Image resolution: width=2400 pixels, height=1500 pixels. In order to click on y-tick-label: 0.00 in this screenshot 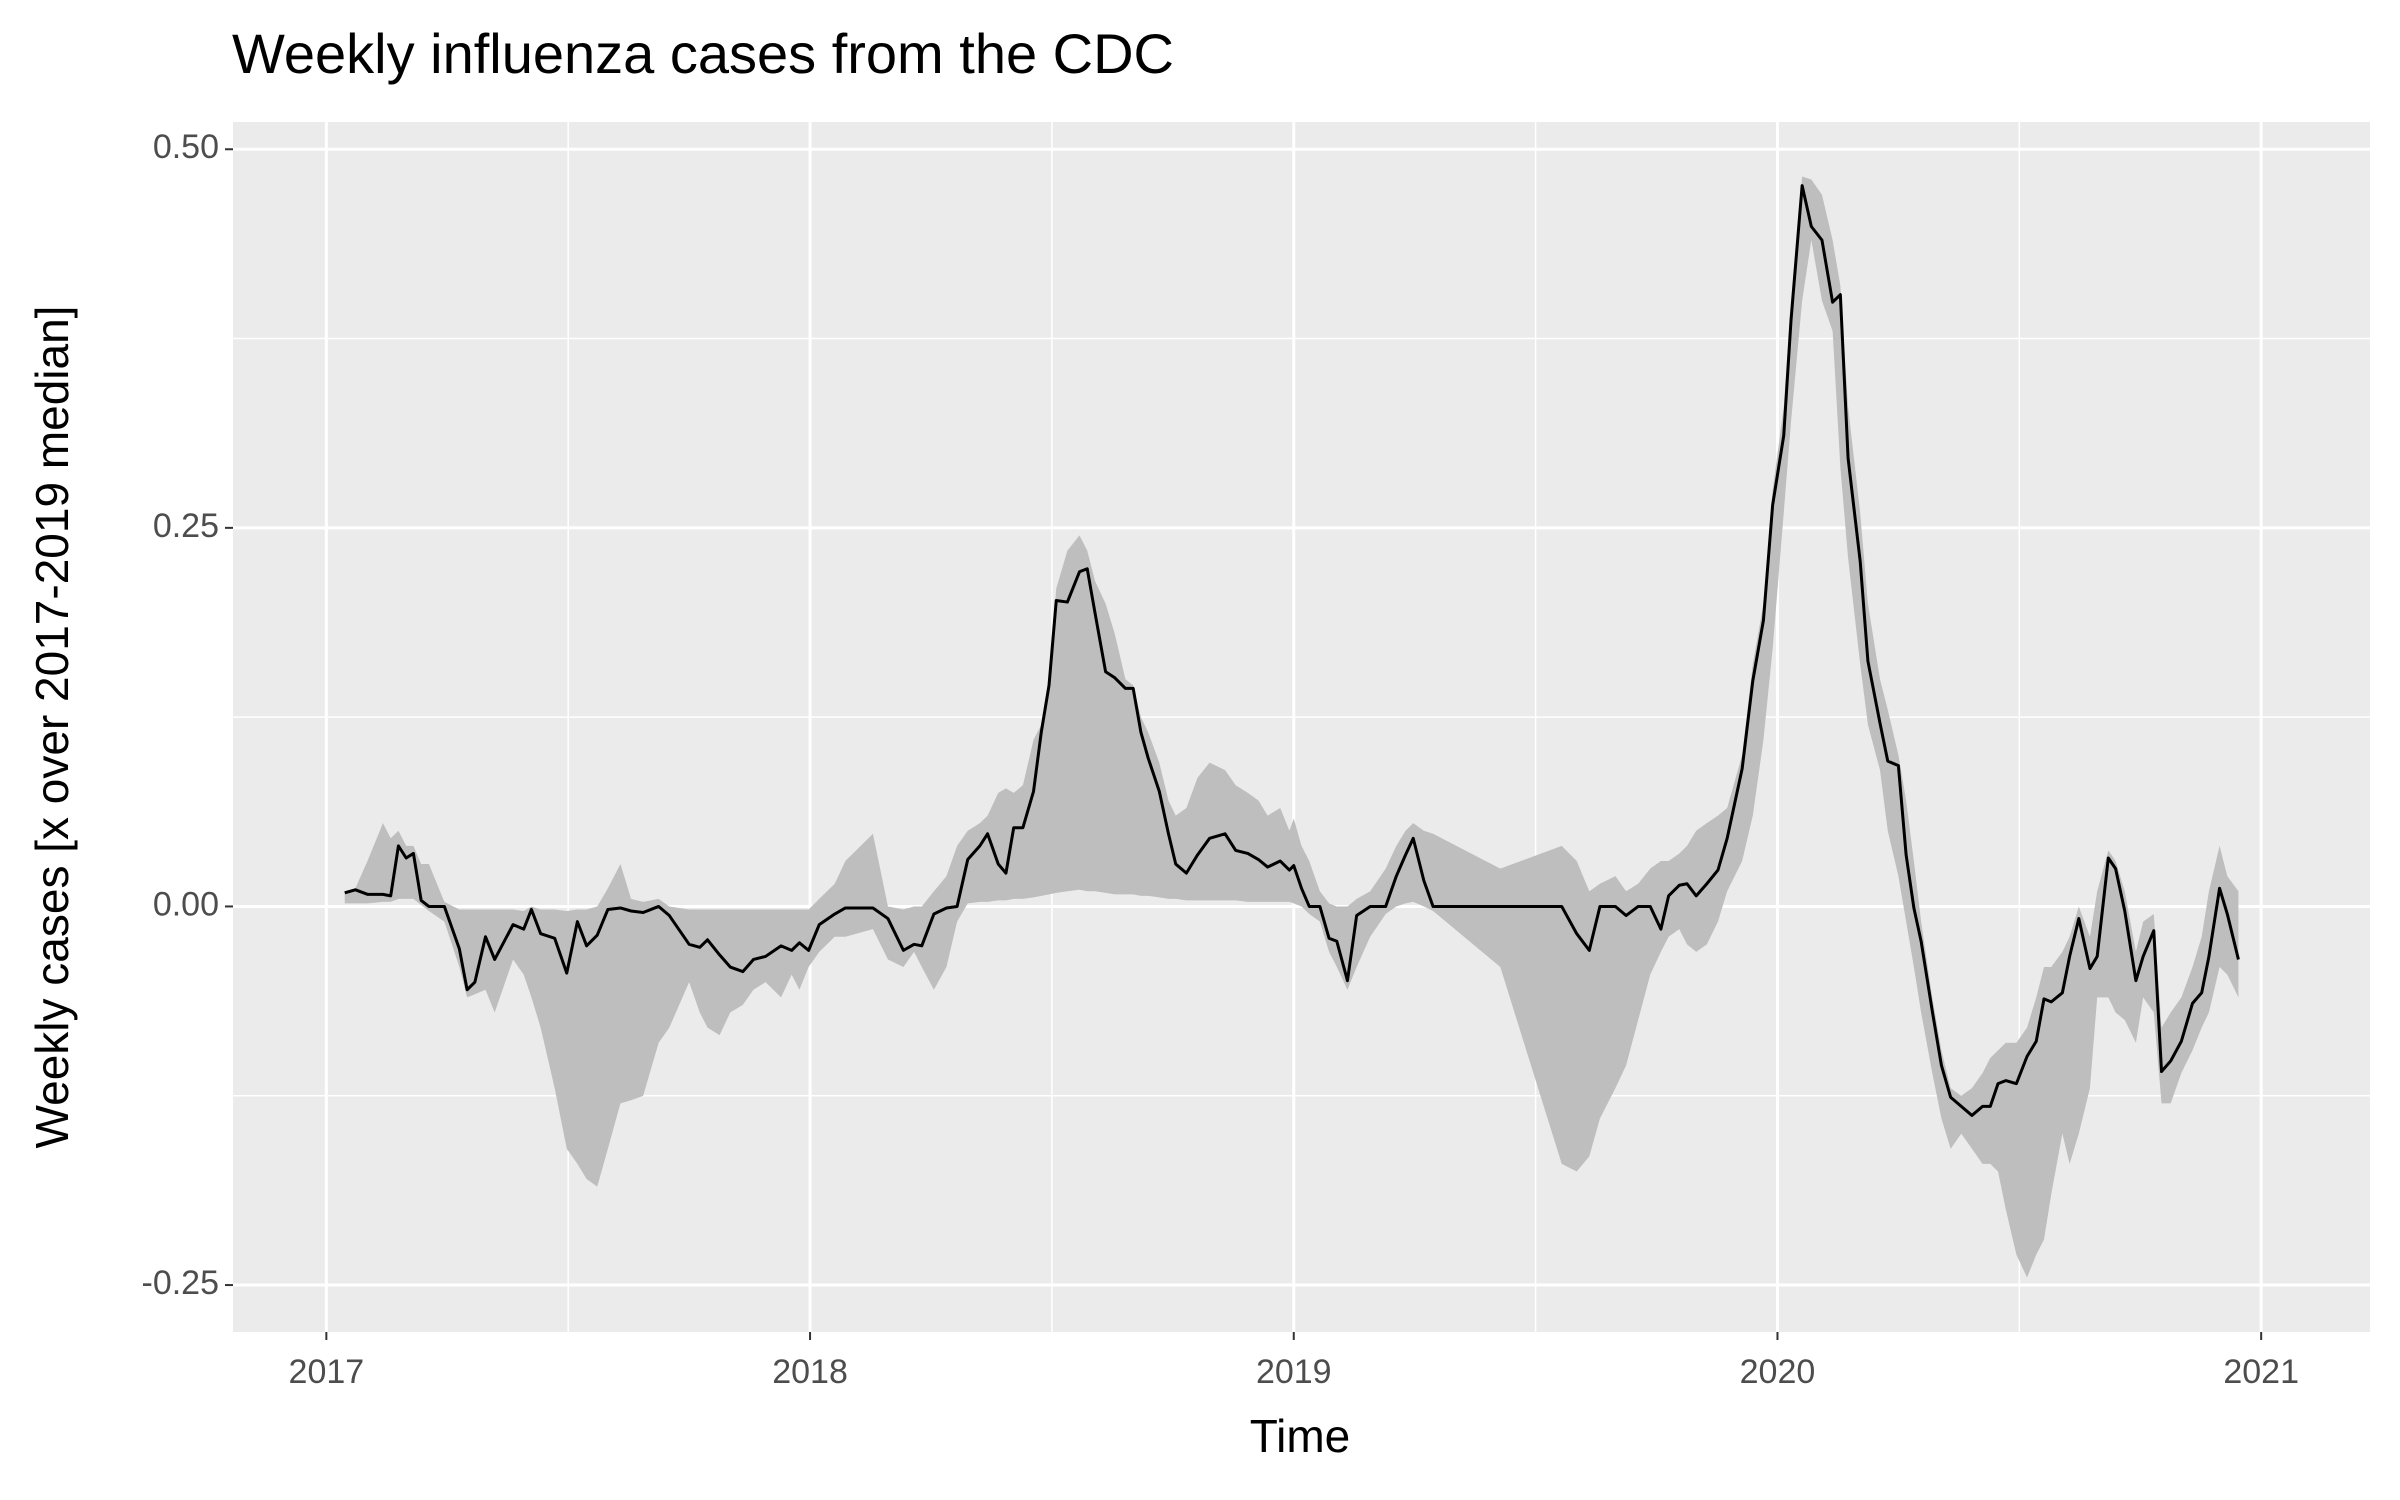, I will do `click(186, 904)`.